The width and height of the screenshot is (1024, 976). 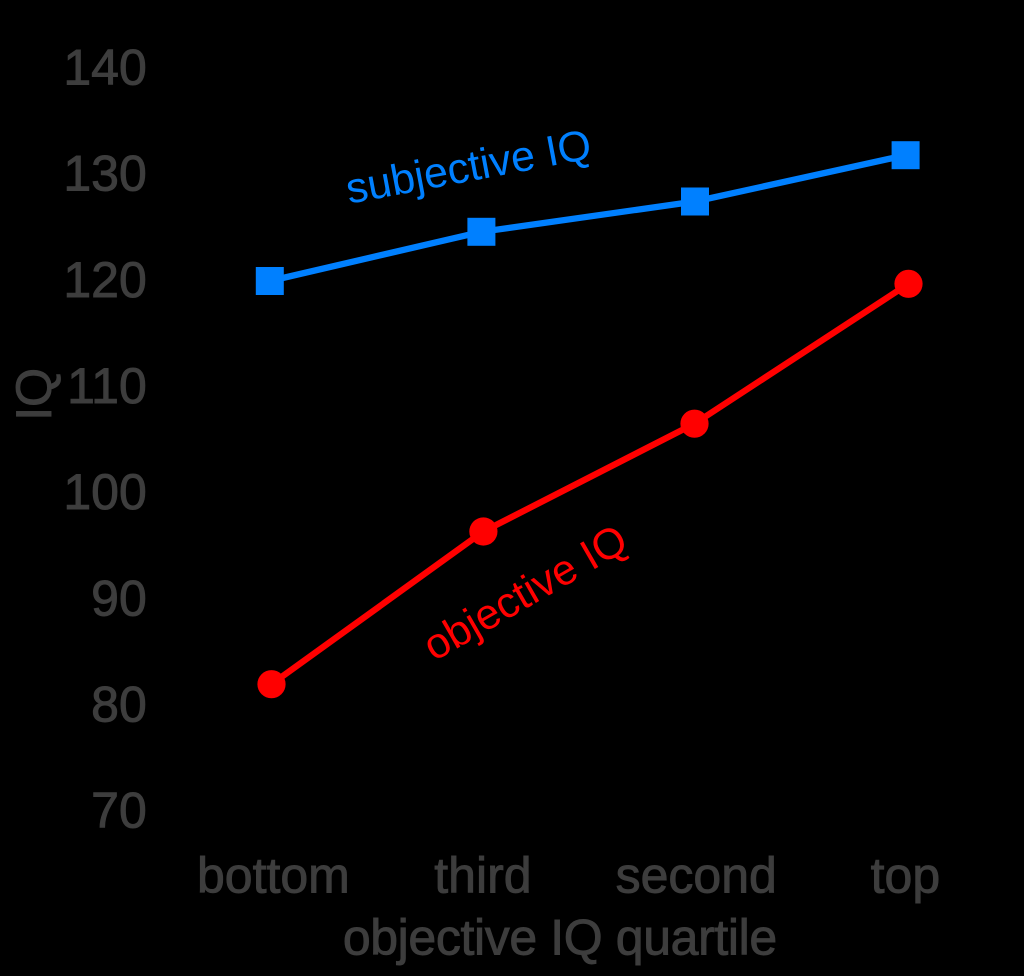 What do you see at coordinates (104, 492) in the screenshot?
I see `svg-text: 100` at bounding box center [104, 492].